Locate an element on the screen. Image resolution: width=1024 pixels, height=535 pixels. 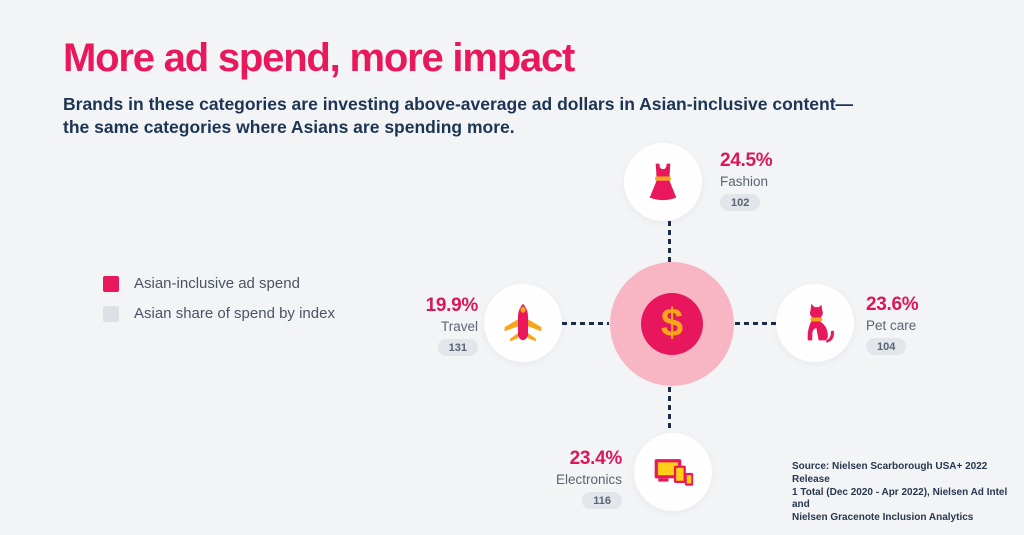
connector-right is located at coordinates (755, 323).